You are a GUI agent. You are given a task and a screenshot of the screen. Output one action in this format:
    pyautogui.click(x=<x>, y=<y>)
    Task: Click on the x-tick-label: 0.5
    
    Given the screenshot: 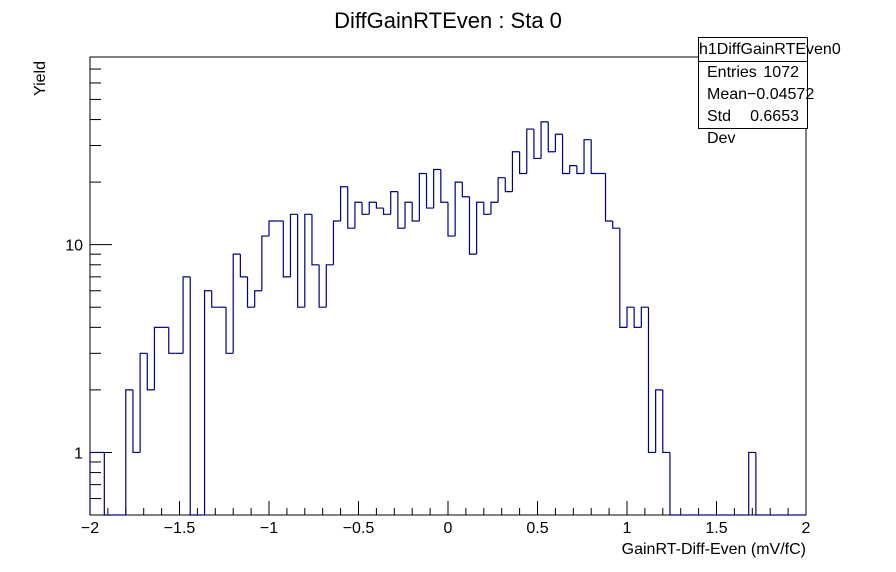 What is the action you would take?
    pyautogui.click(x=537, y=528)
    